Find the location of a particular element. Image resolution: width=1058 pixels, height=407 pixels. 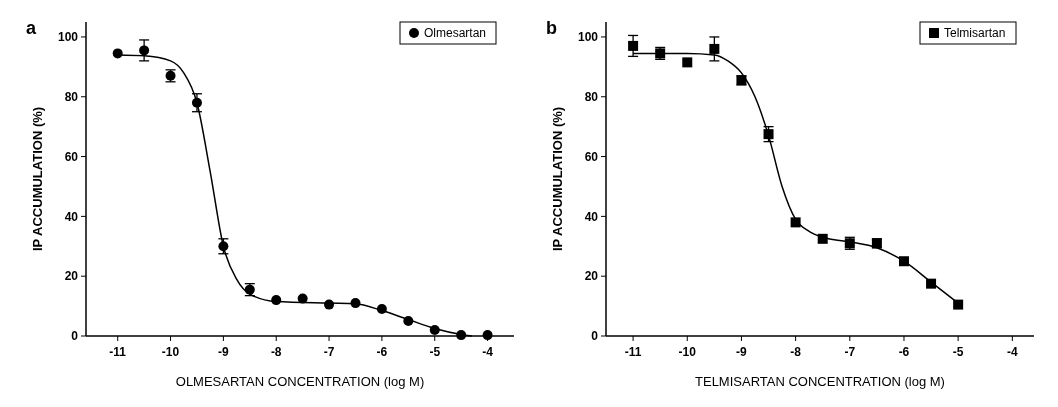

x-axis-title: TELMISARTAN CONCENTRATION (log M) is located at coordinates (820, 381).